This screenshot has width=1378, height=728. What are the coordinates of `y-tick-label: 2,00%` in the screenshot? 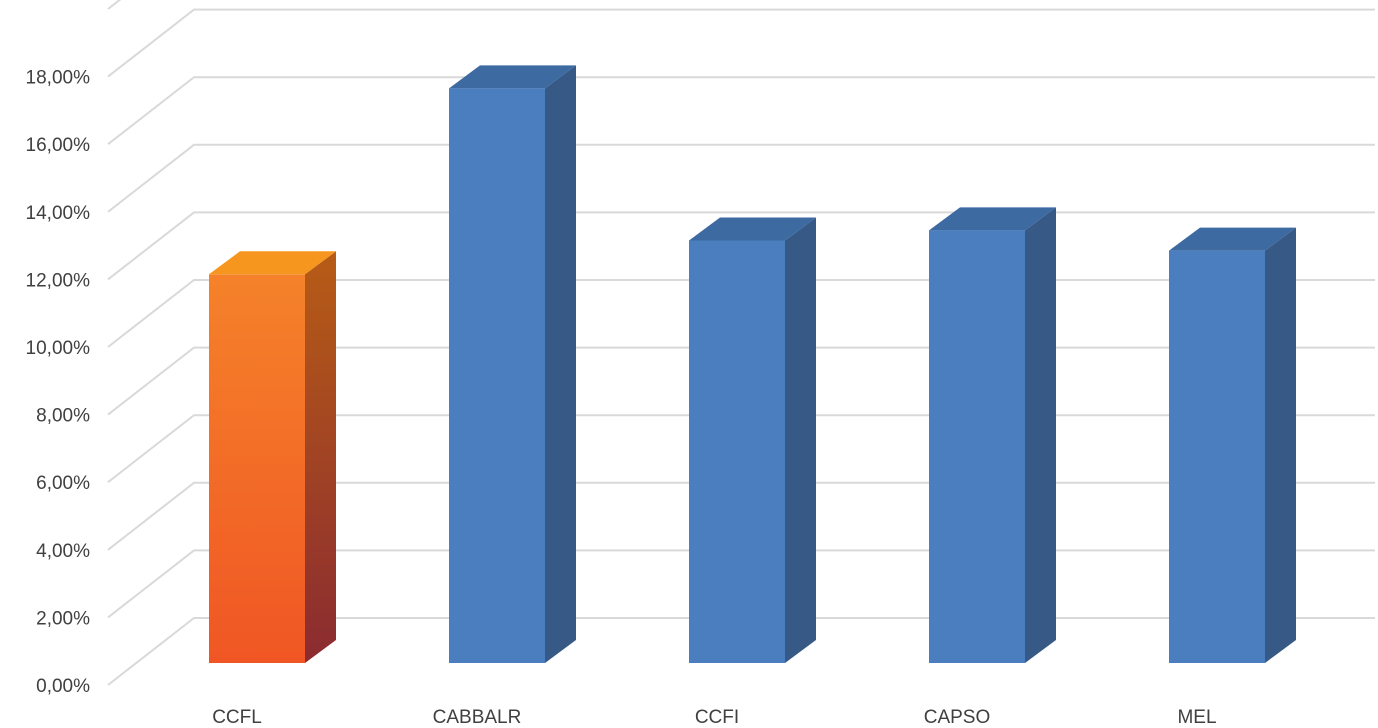 It's located at (63, 618).